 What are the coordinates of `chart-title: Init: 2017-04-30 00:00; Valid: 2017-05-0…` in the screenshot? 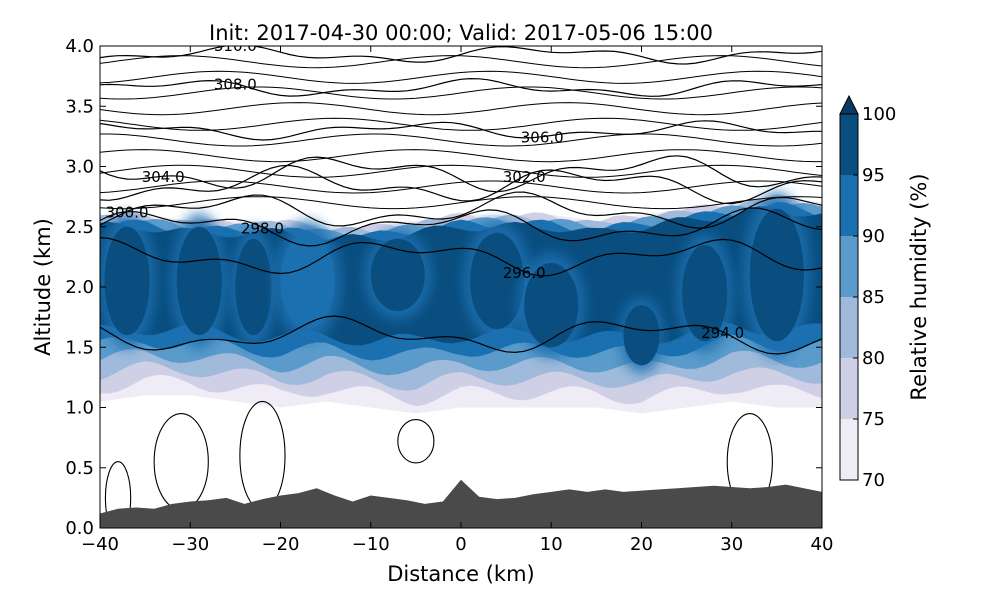 It's located at (461, 33).